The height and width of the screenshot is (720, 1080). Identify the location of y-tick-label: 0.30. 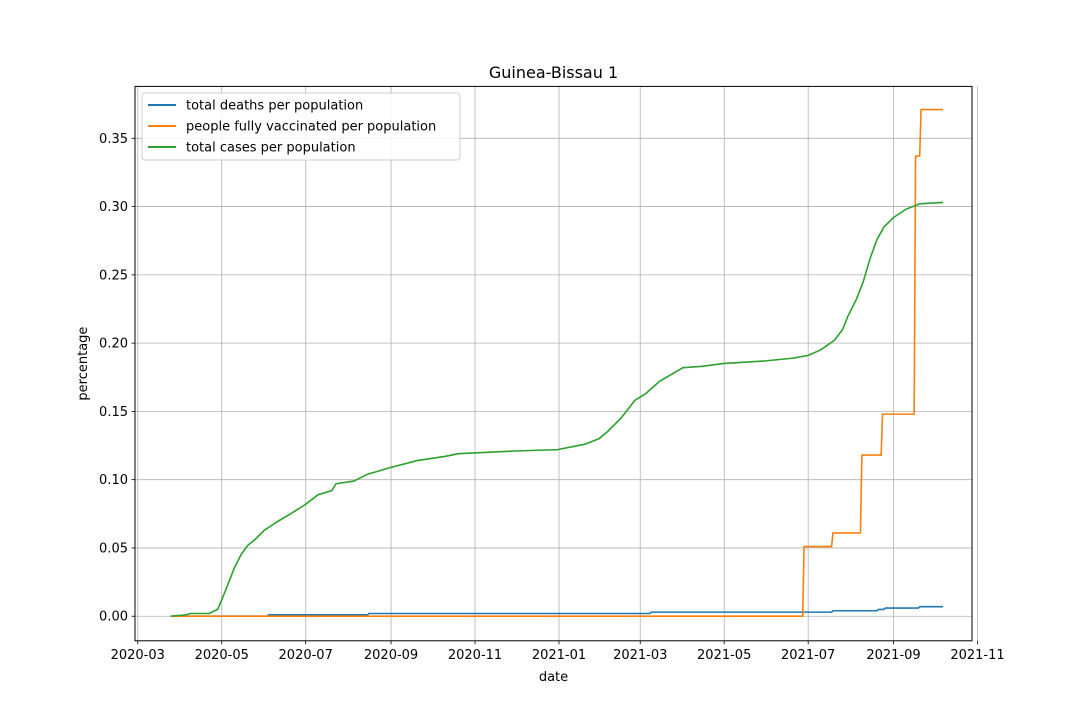
(113, 207).